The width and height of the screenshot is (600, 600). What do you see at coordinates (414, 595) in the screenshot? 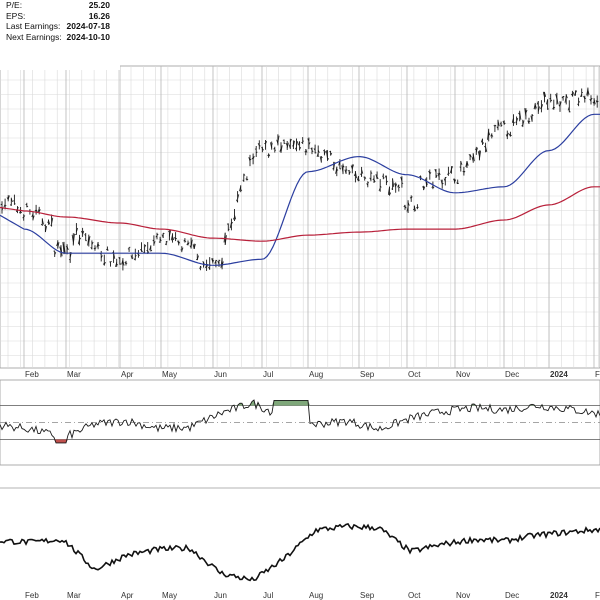
I see `bottom-x-tick-label: Oct` at bounding box center [414, 595].